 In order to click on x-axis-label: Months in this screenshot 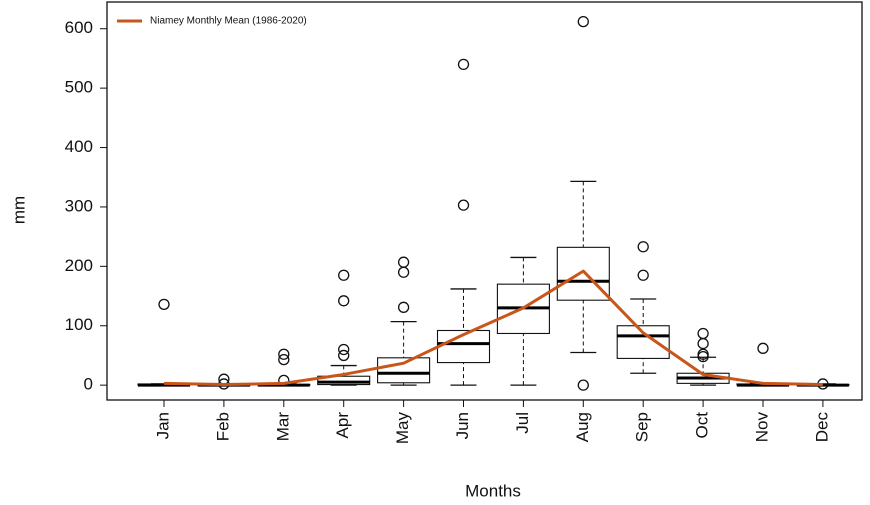, I will do `click(493, 490)`.